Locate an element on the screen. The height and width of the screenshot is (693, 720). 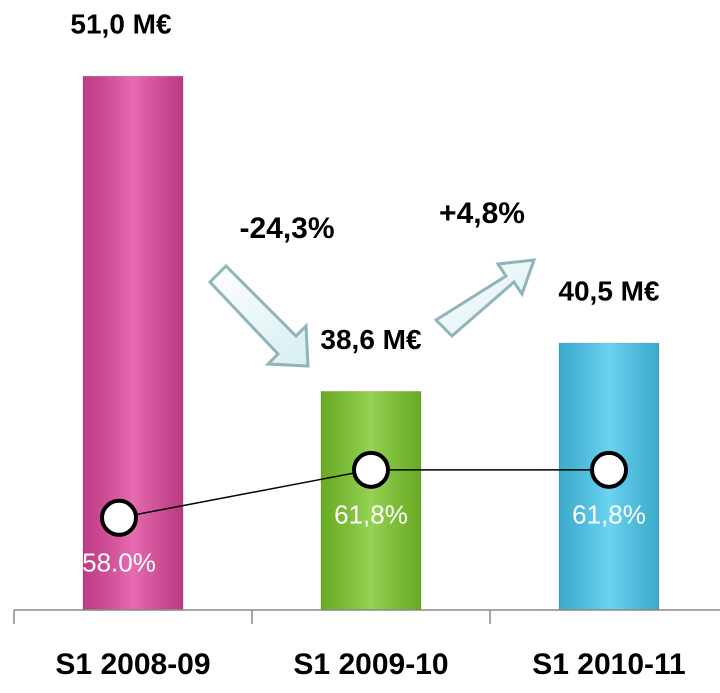
down-arrow is located at coordinates (258, 315).